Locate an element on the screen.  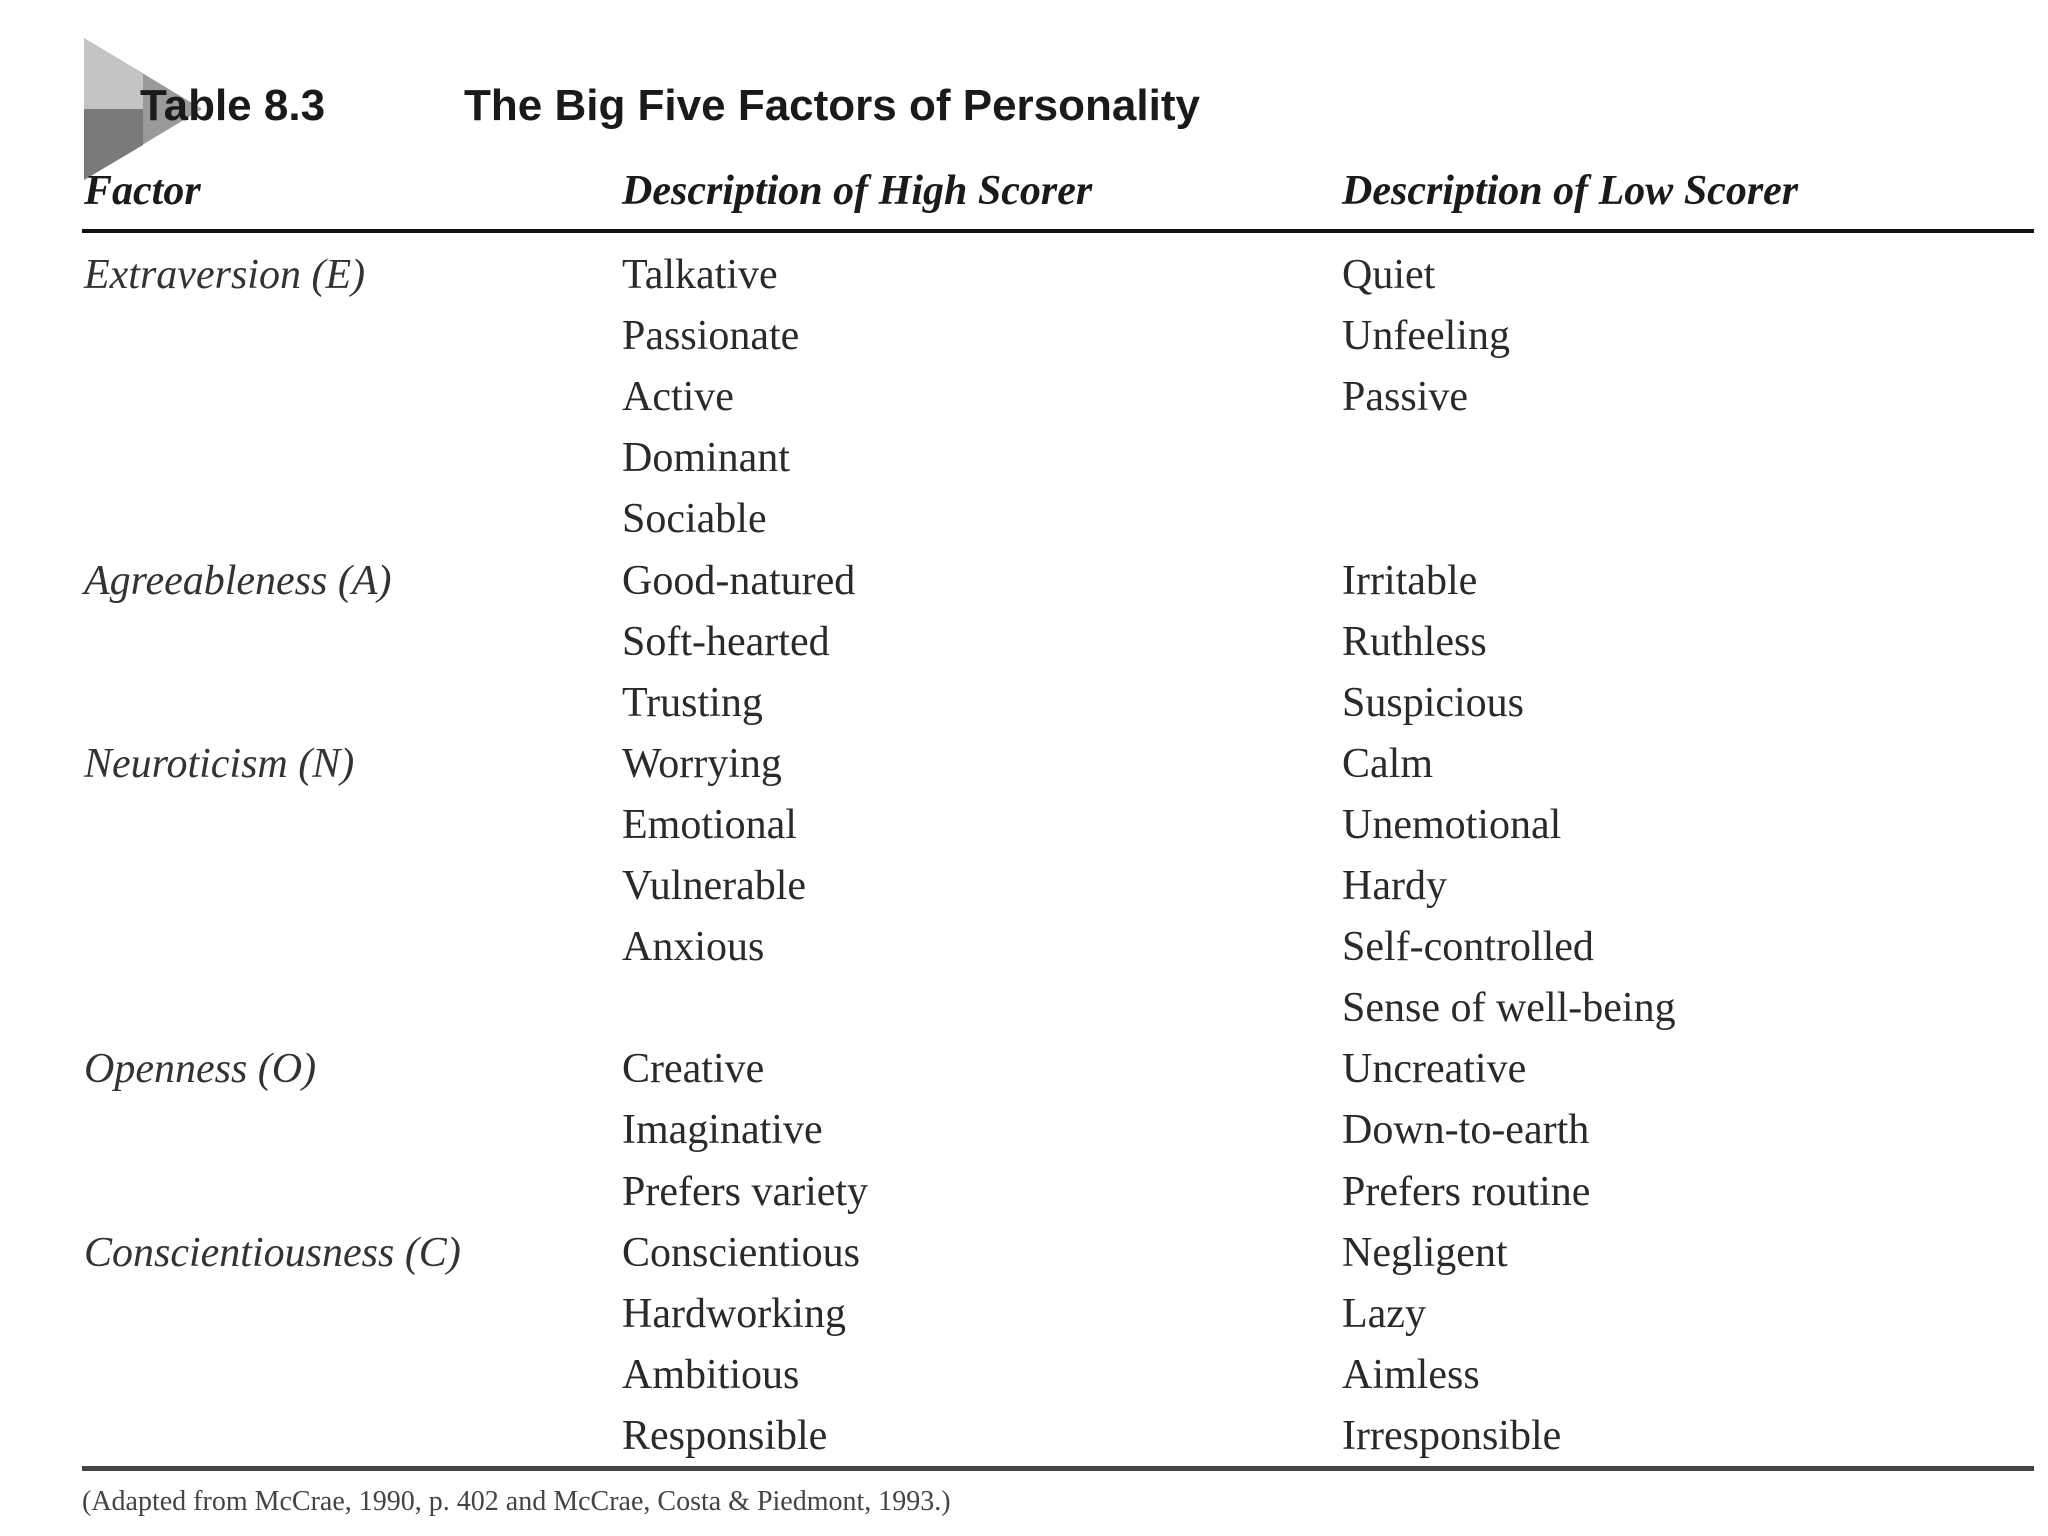
low-scorer-cell: Sense of well-being is located at coordinates (1509, 1008).